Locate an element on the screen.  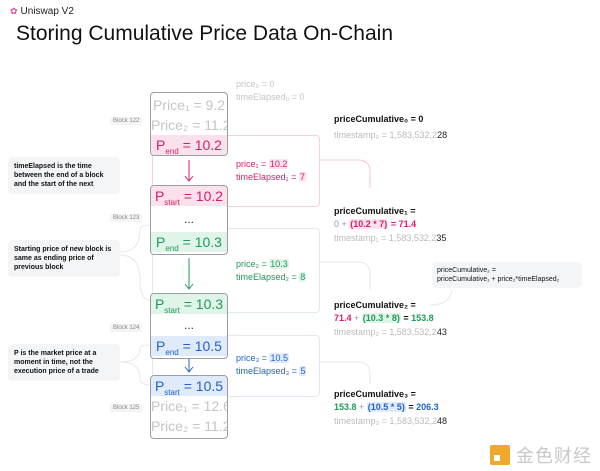
interval-3: price₃ = 10.5 timeElapsed₃ = 5 is located at coordinates (271, 364).